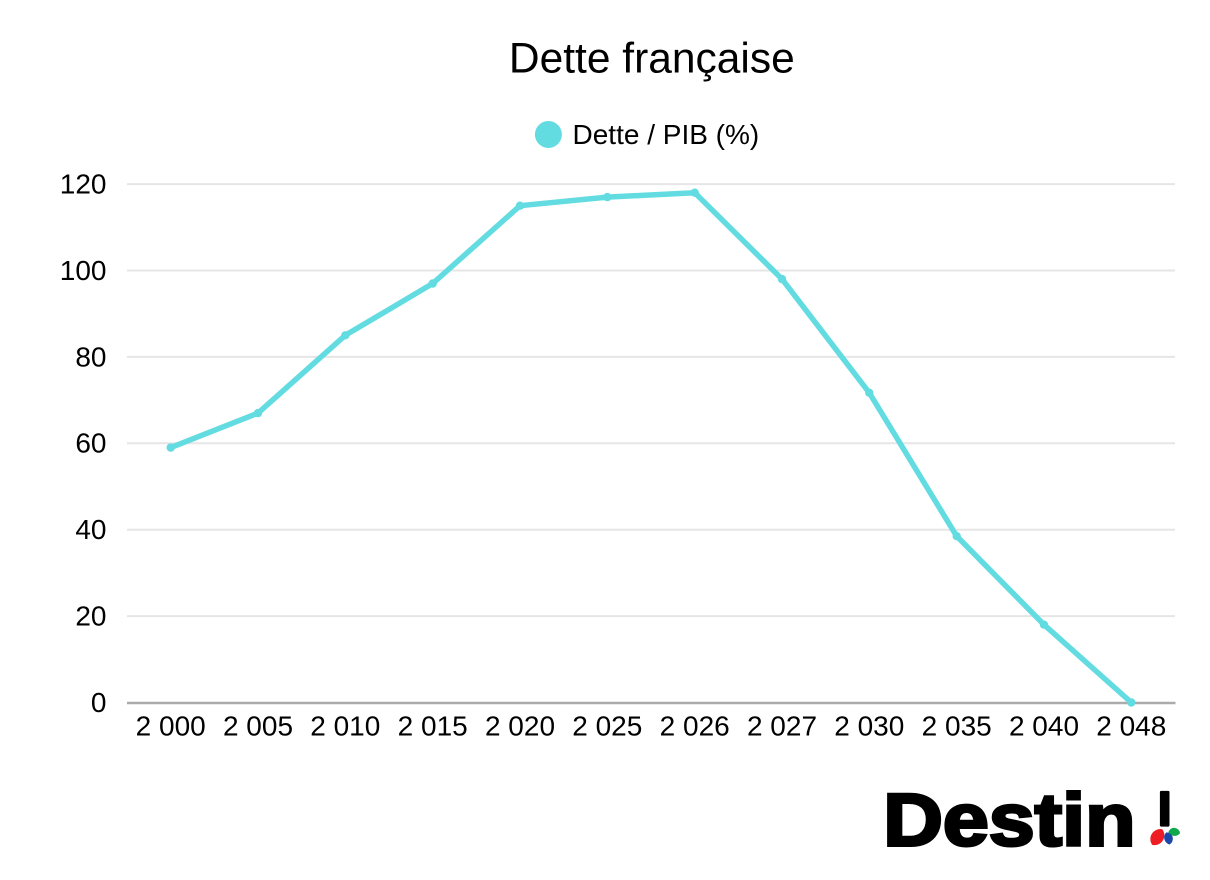  What do you see at coordinates (607, 726) in the screenshot?
I see `svg-text: 2 025` at bounding box center [607, 726].